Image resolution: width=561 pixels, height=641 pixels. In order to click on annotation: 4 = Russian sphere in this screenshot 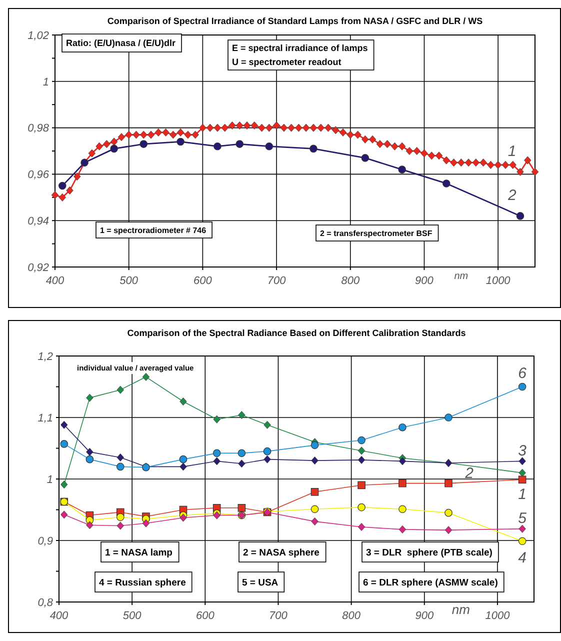, I will do `click(142, 582)`.